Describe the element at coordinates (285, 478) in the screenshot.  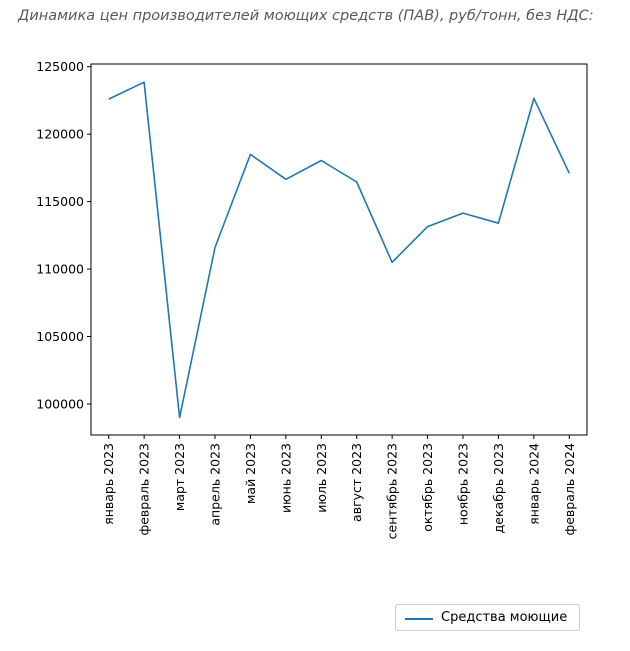
I see `x-tick-label: июнь 2023` at that location.